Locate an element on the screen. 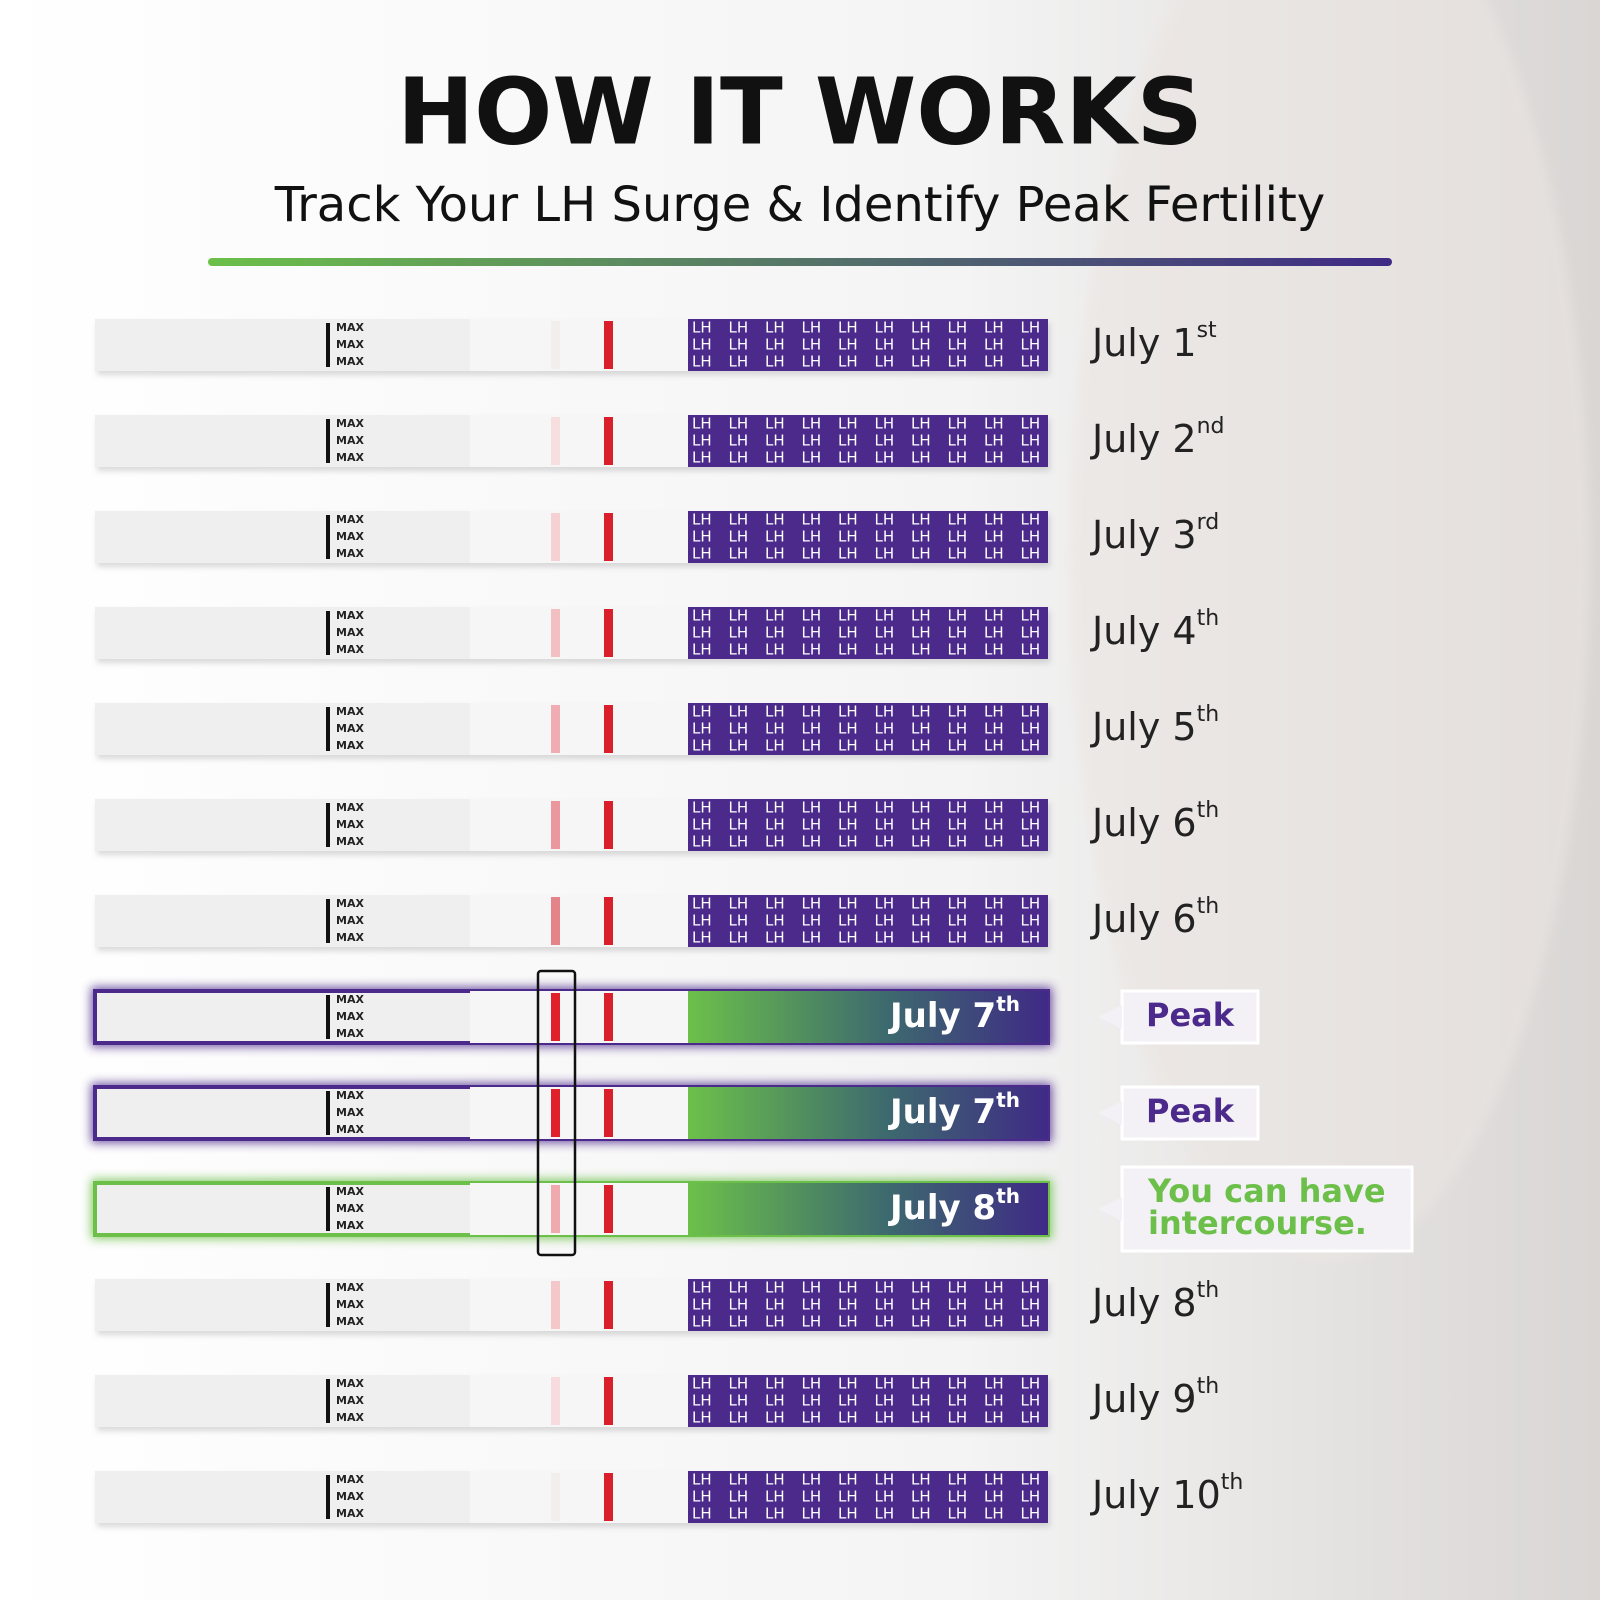 This screenshot has width=1600, height=1604. date-panel is located at coordinates (868, 1209).